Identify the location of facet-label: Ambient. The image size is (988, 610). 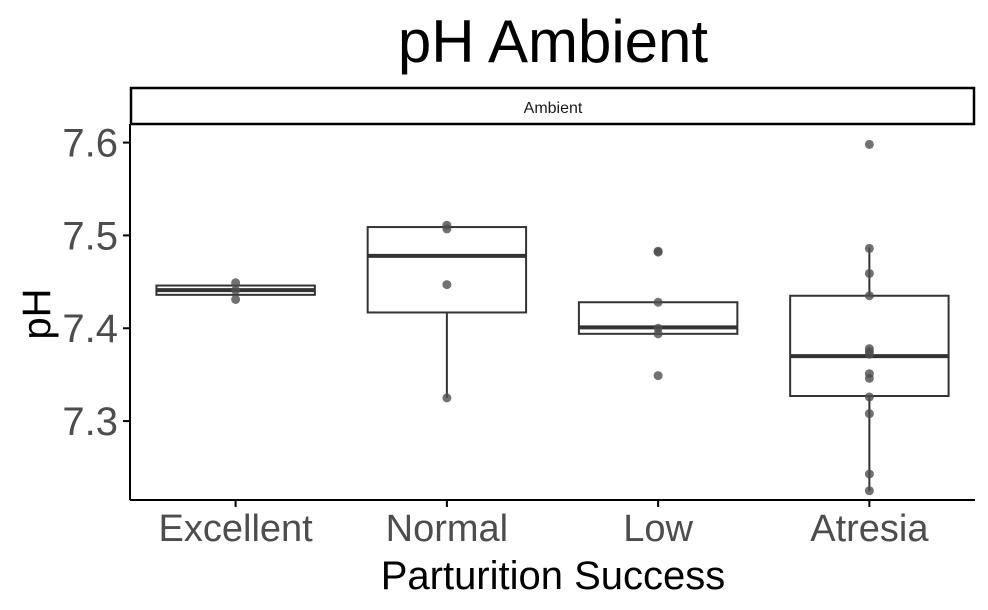
(553, 108).